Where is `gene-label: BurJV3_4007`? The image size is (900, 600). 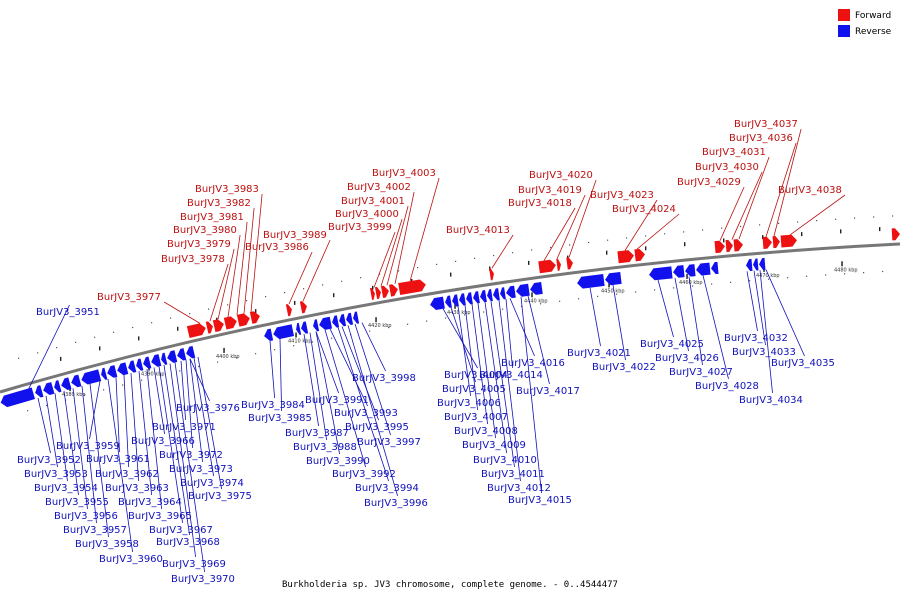 gene-label: BurJV3_4007 is located at coordinates (476, 417).